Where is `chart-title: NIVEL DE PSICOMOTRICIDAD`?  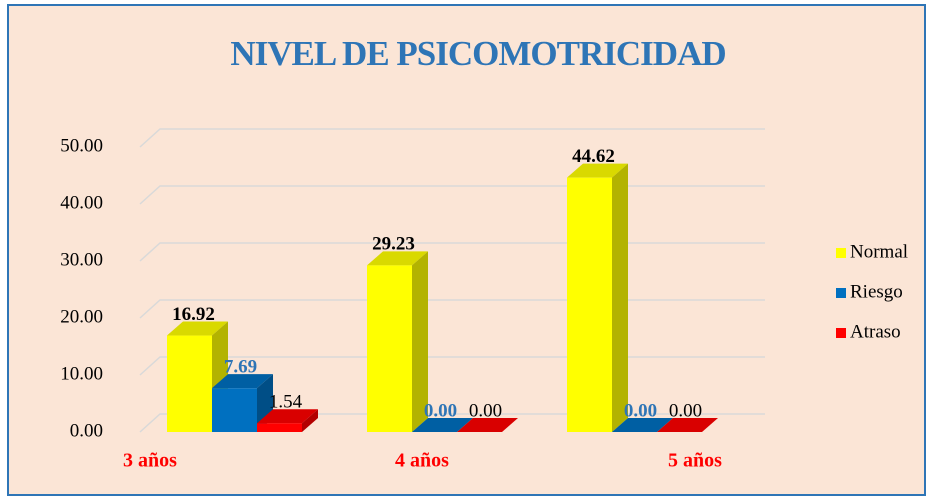
chart-title: NIVEL DE PSICOMOTRICIDAD is located at coordinates (477, 53).